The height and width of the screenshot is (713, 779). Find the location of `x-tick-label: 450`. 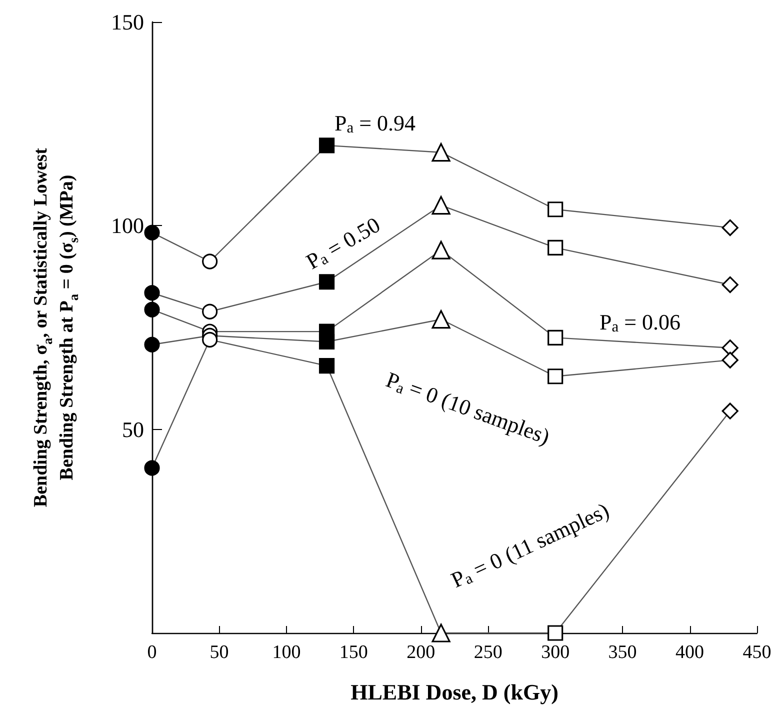

x-tick-label: 450 is located at coordinates (757, 652).